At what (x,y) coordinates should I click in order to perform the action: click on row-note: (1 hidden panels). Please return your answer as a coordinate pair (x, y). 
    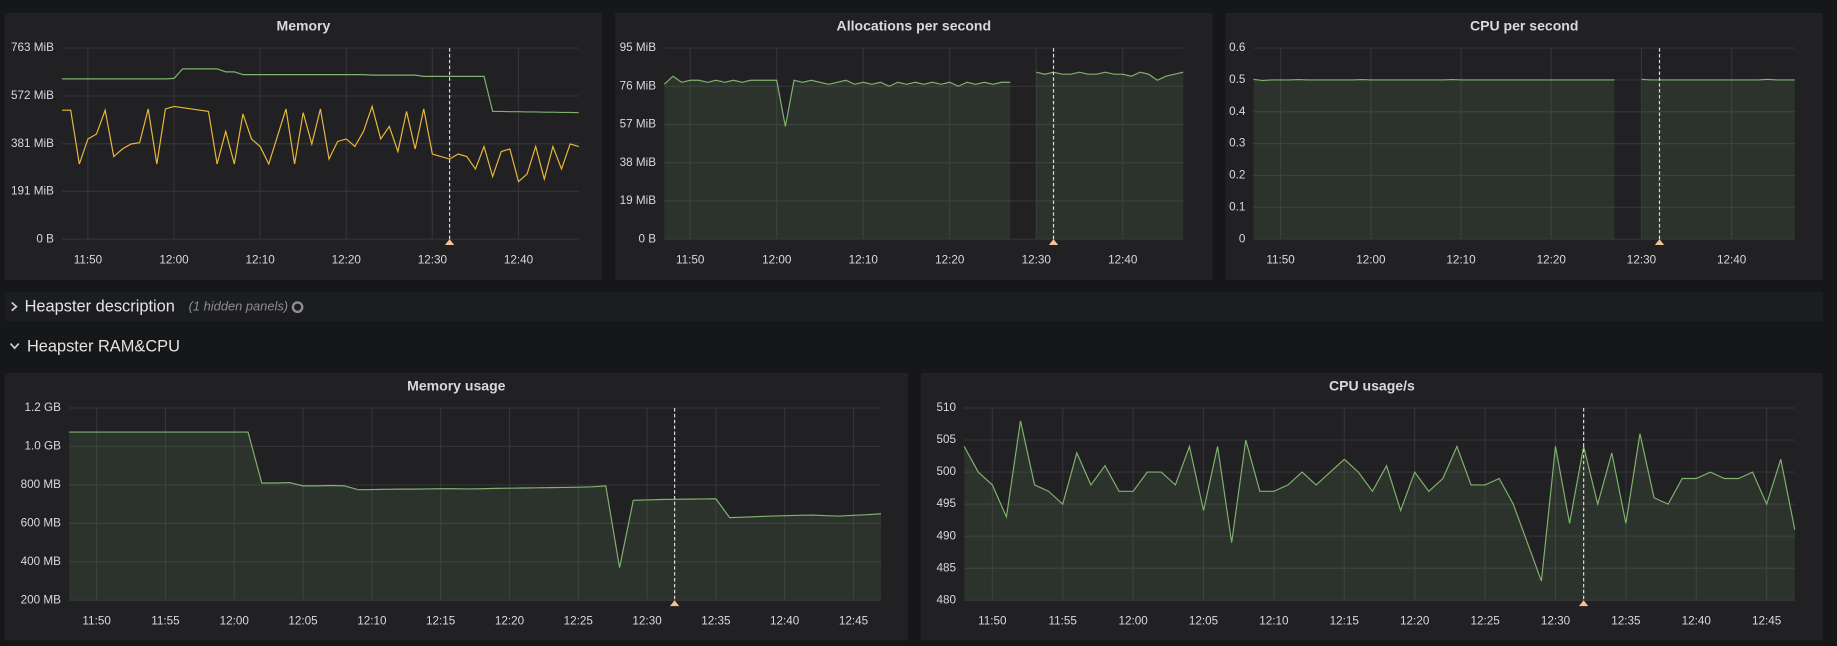
    Looking at the image, I should click on (238, 306).